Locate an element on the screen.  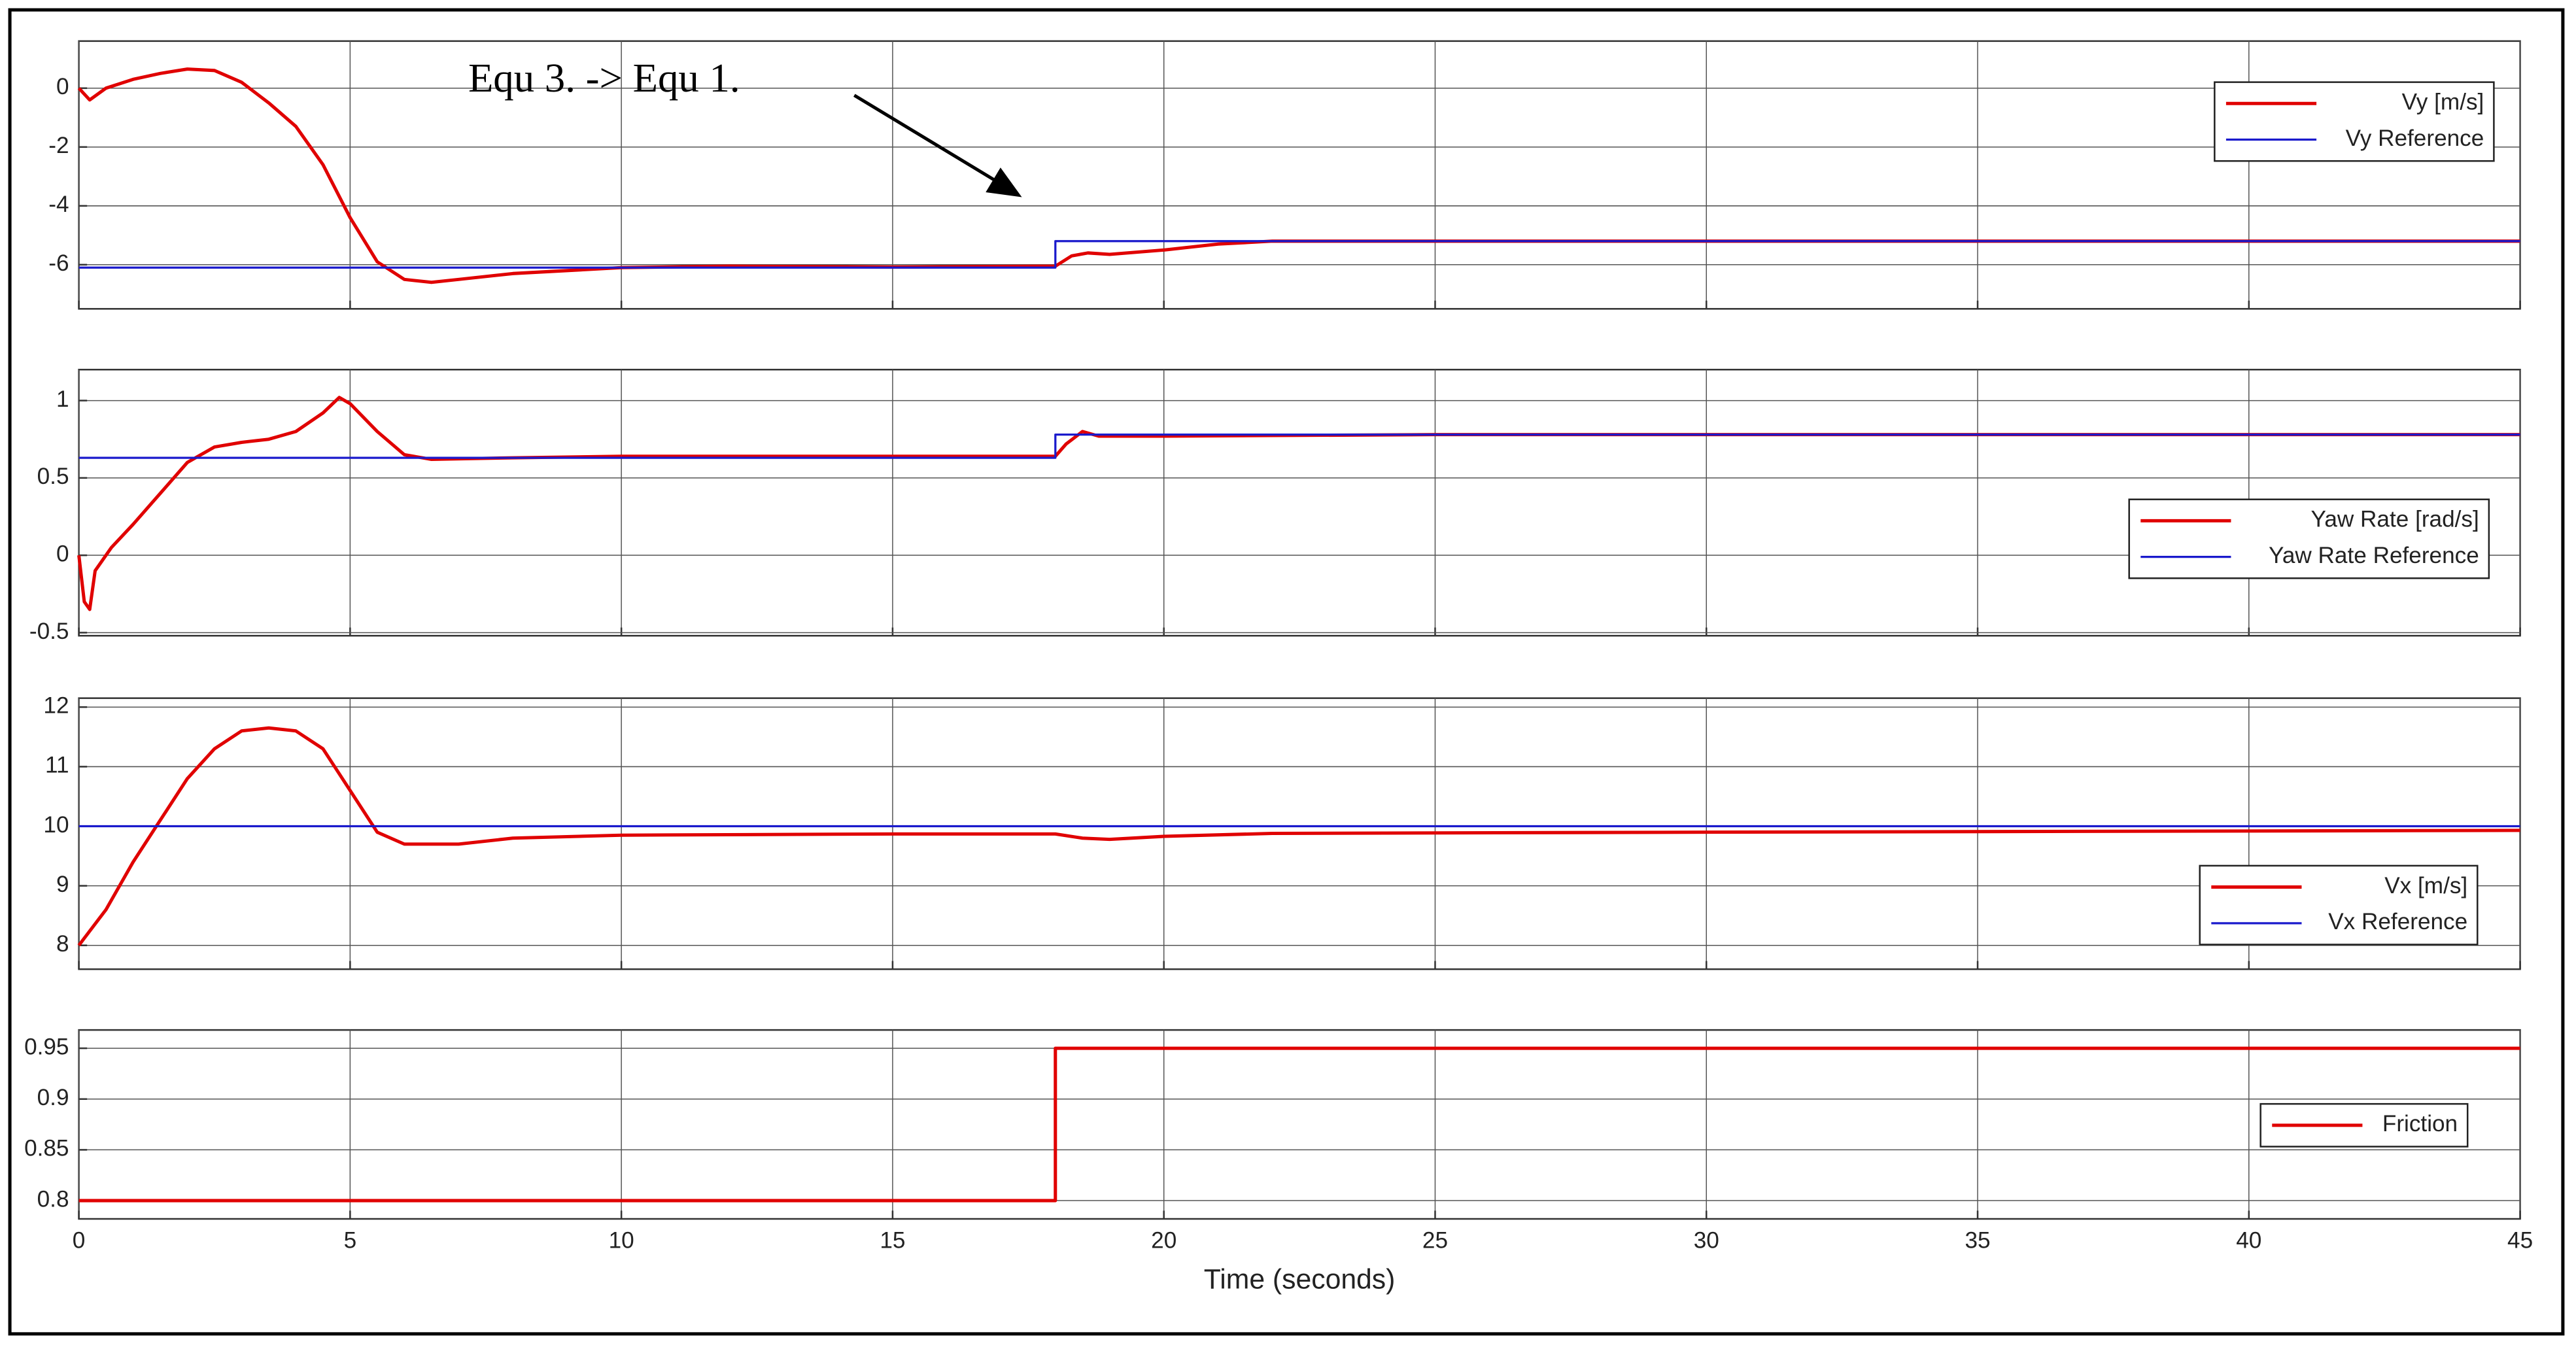
y-tick-label: 0.9 is located at coordinates (53, 1097).